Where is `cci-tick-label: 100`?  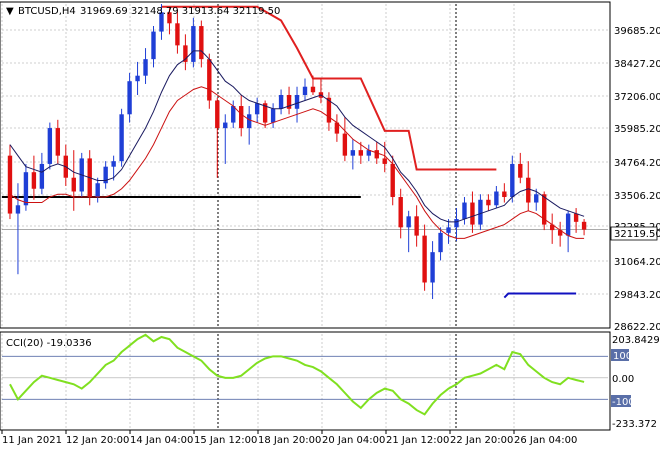
cci-tick-label: 100 is located at coordinates (622, 356).